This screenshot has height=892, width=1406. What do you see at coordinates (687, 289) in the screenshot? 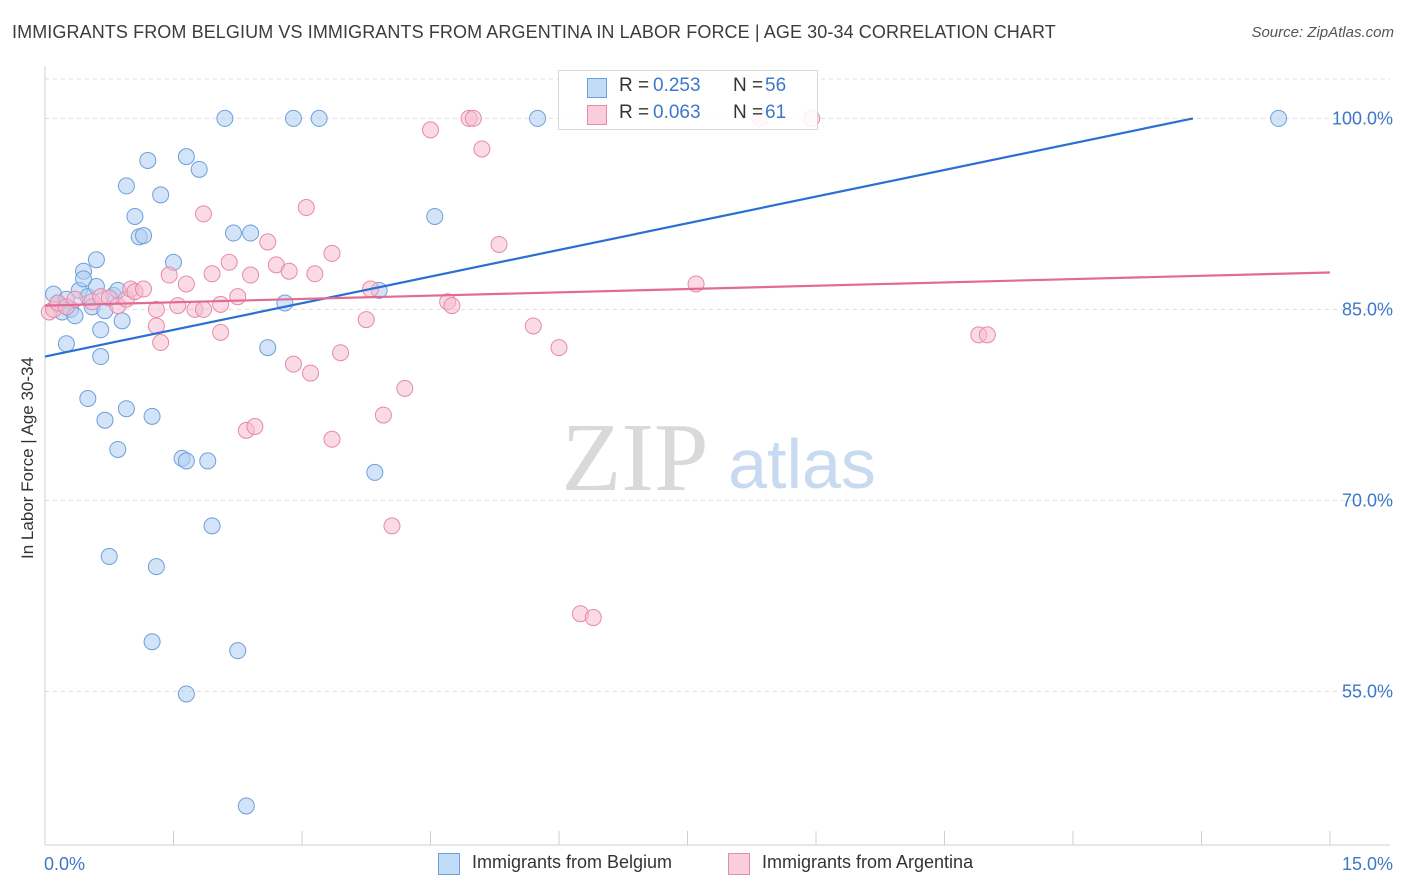
I see `argentina-trend-line` at bounding box center [687, 289].